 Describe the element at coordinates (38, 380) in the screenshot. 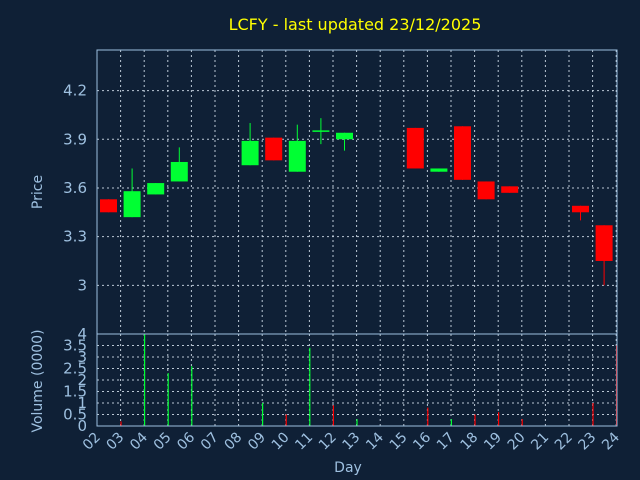

I see `volume-axis-label: Volume (0000)` at that location.